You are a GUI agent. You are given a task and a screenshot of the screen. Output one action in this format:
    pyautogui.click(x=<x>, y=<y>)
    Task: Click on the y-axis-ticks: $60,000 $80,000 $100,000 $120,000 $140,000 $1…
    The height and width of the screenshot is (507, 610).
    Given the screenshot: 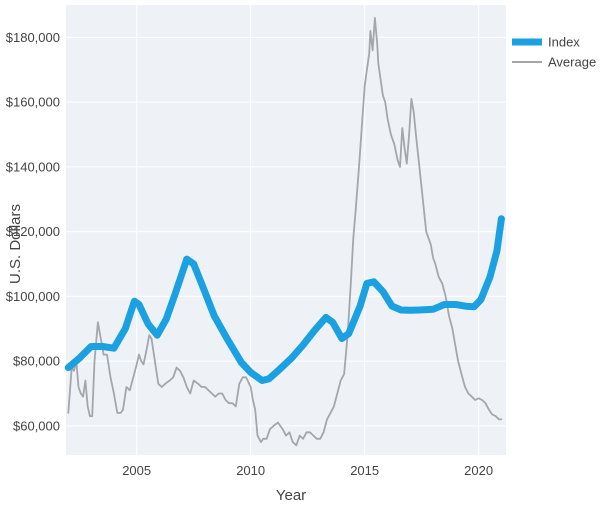 What is the action you would take?
    pyautogui.click(x=33, y=231)
    